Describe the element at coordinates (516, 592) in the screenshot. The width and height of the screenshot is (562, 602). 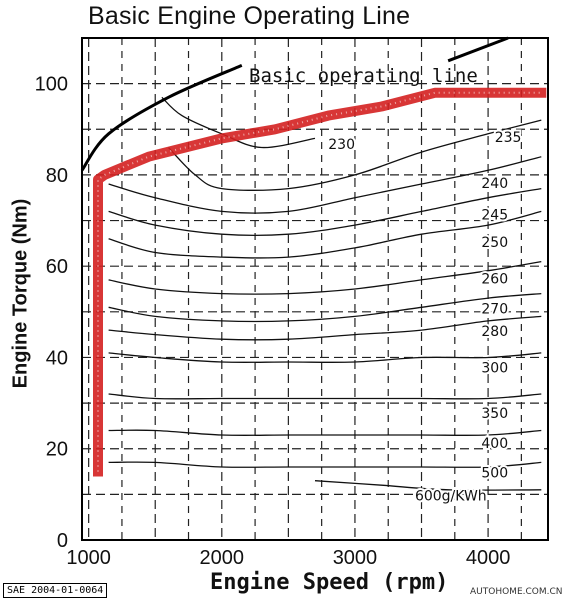
I see `watermark: AUTOHOME.COM.CN` at that location.